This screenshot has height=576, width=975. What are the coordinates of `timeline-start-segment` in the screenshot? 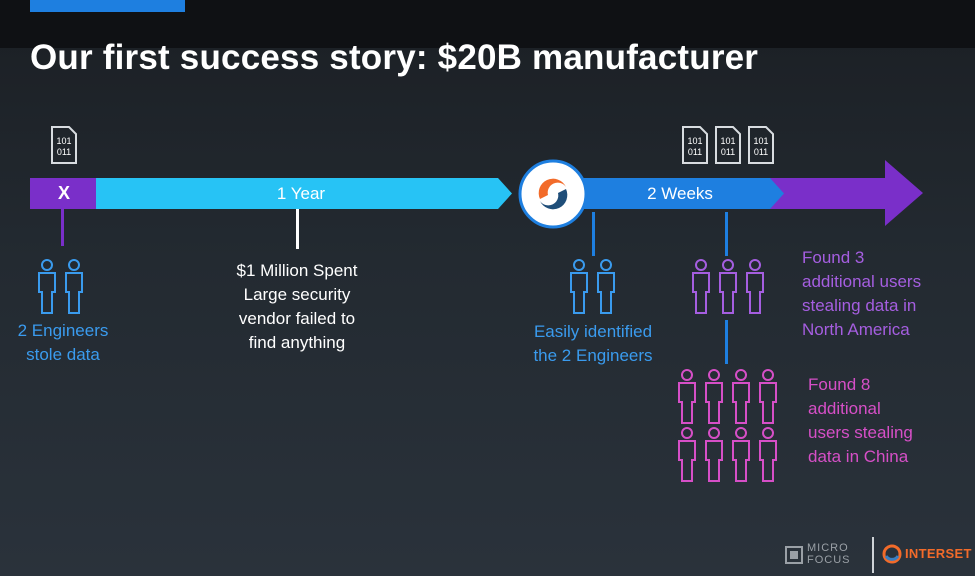 It's located at (64, 193).